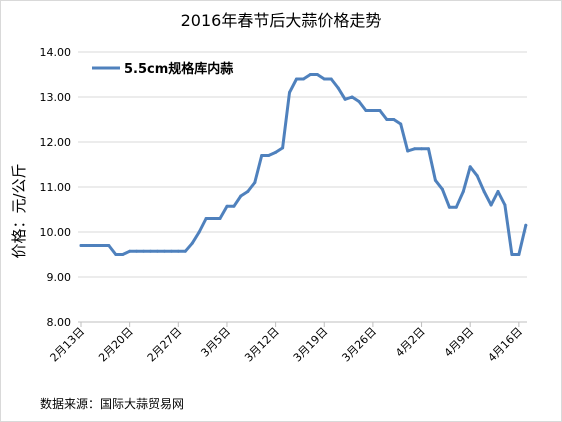 This screenshot has height=422, width=562. I want to click on y-tick-label: 12.00, so click(56, 142).